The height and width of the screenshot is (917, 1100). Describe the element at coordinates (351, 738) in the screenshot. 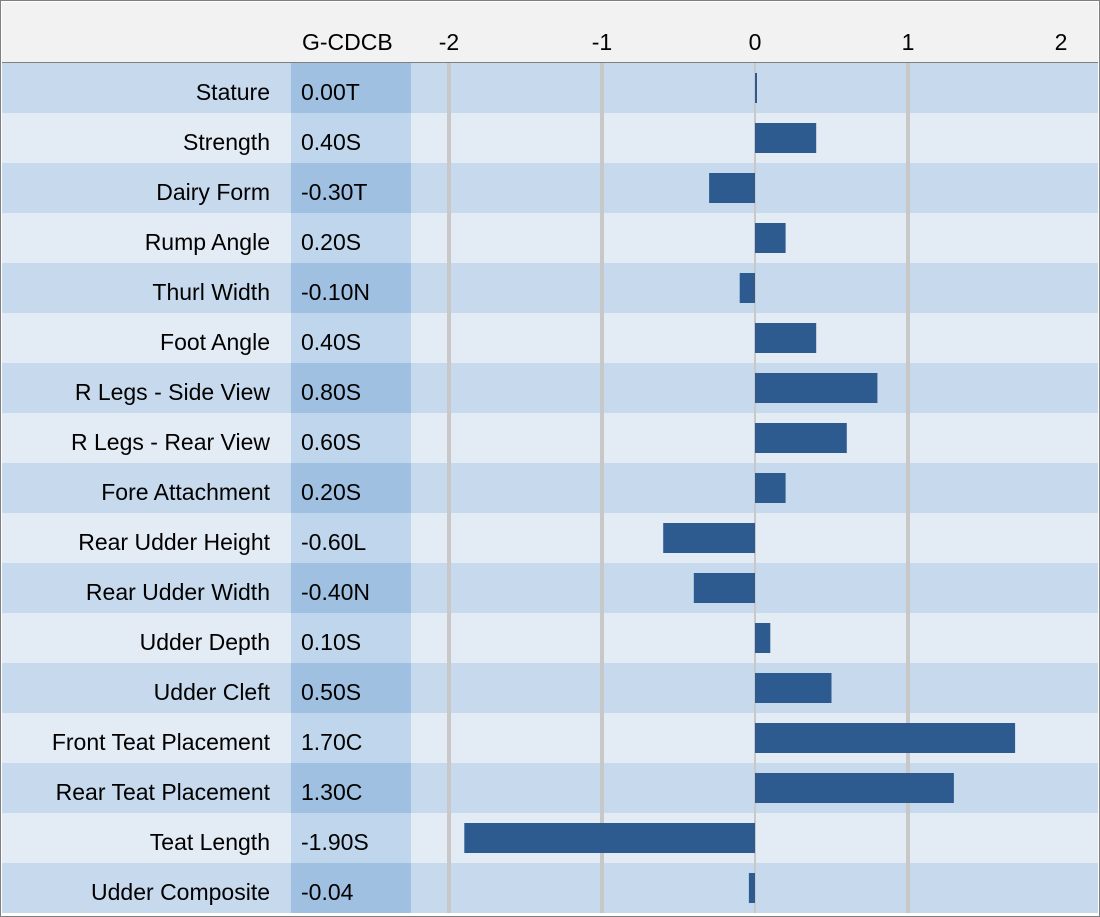

I see `trait-value-label: 1.70C` at that location.